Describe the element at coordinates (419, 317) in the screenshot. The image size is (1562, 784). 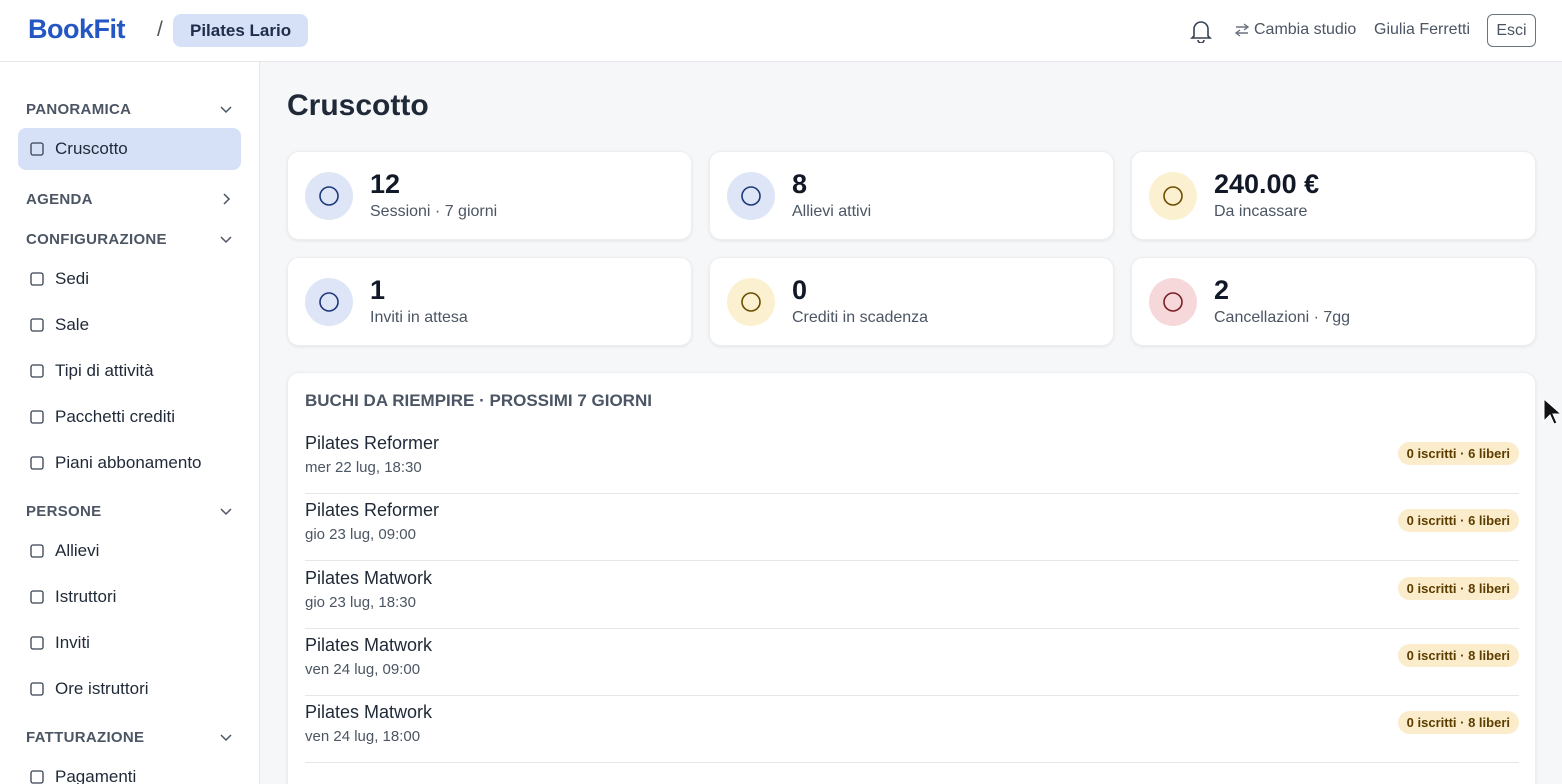
I see `stat-label: Inviti in attesa` at that location.